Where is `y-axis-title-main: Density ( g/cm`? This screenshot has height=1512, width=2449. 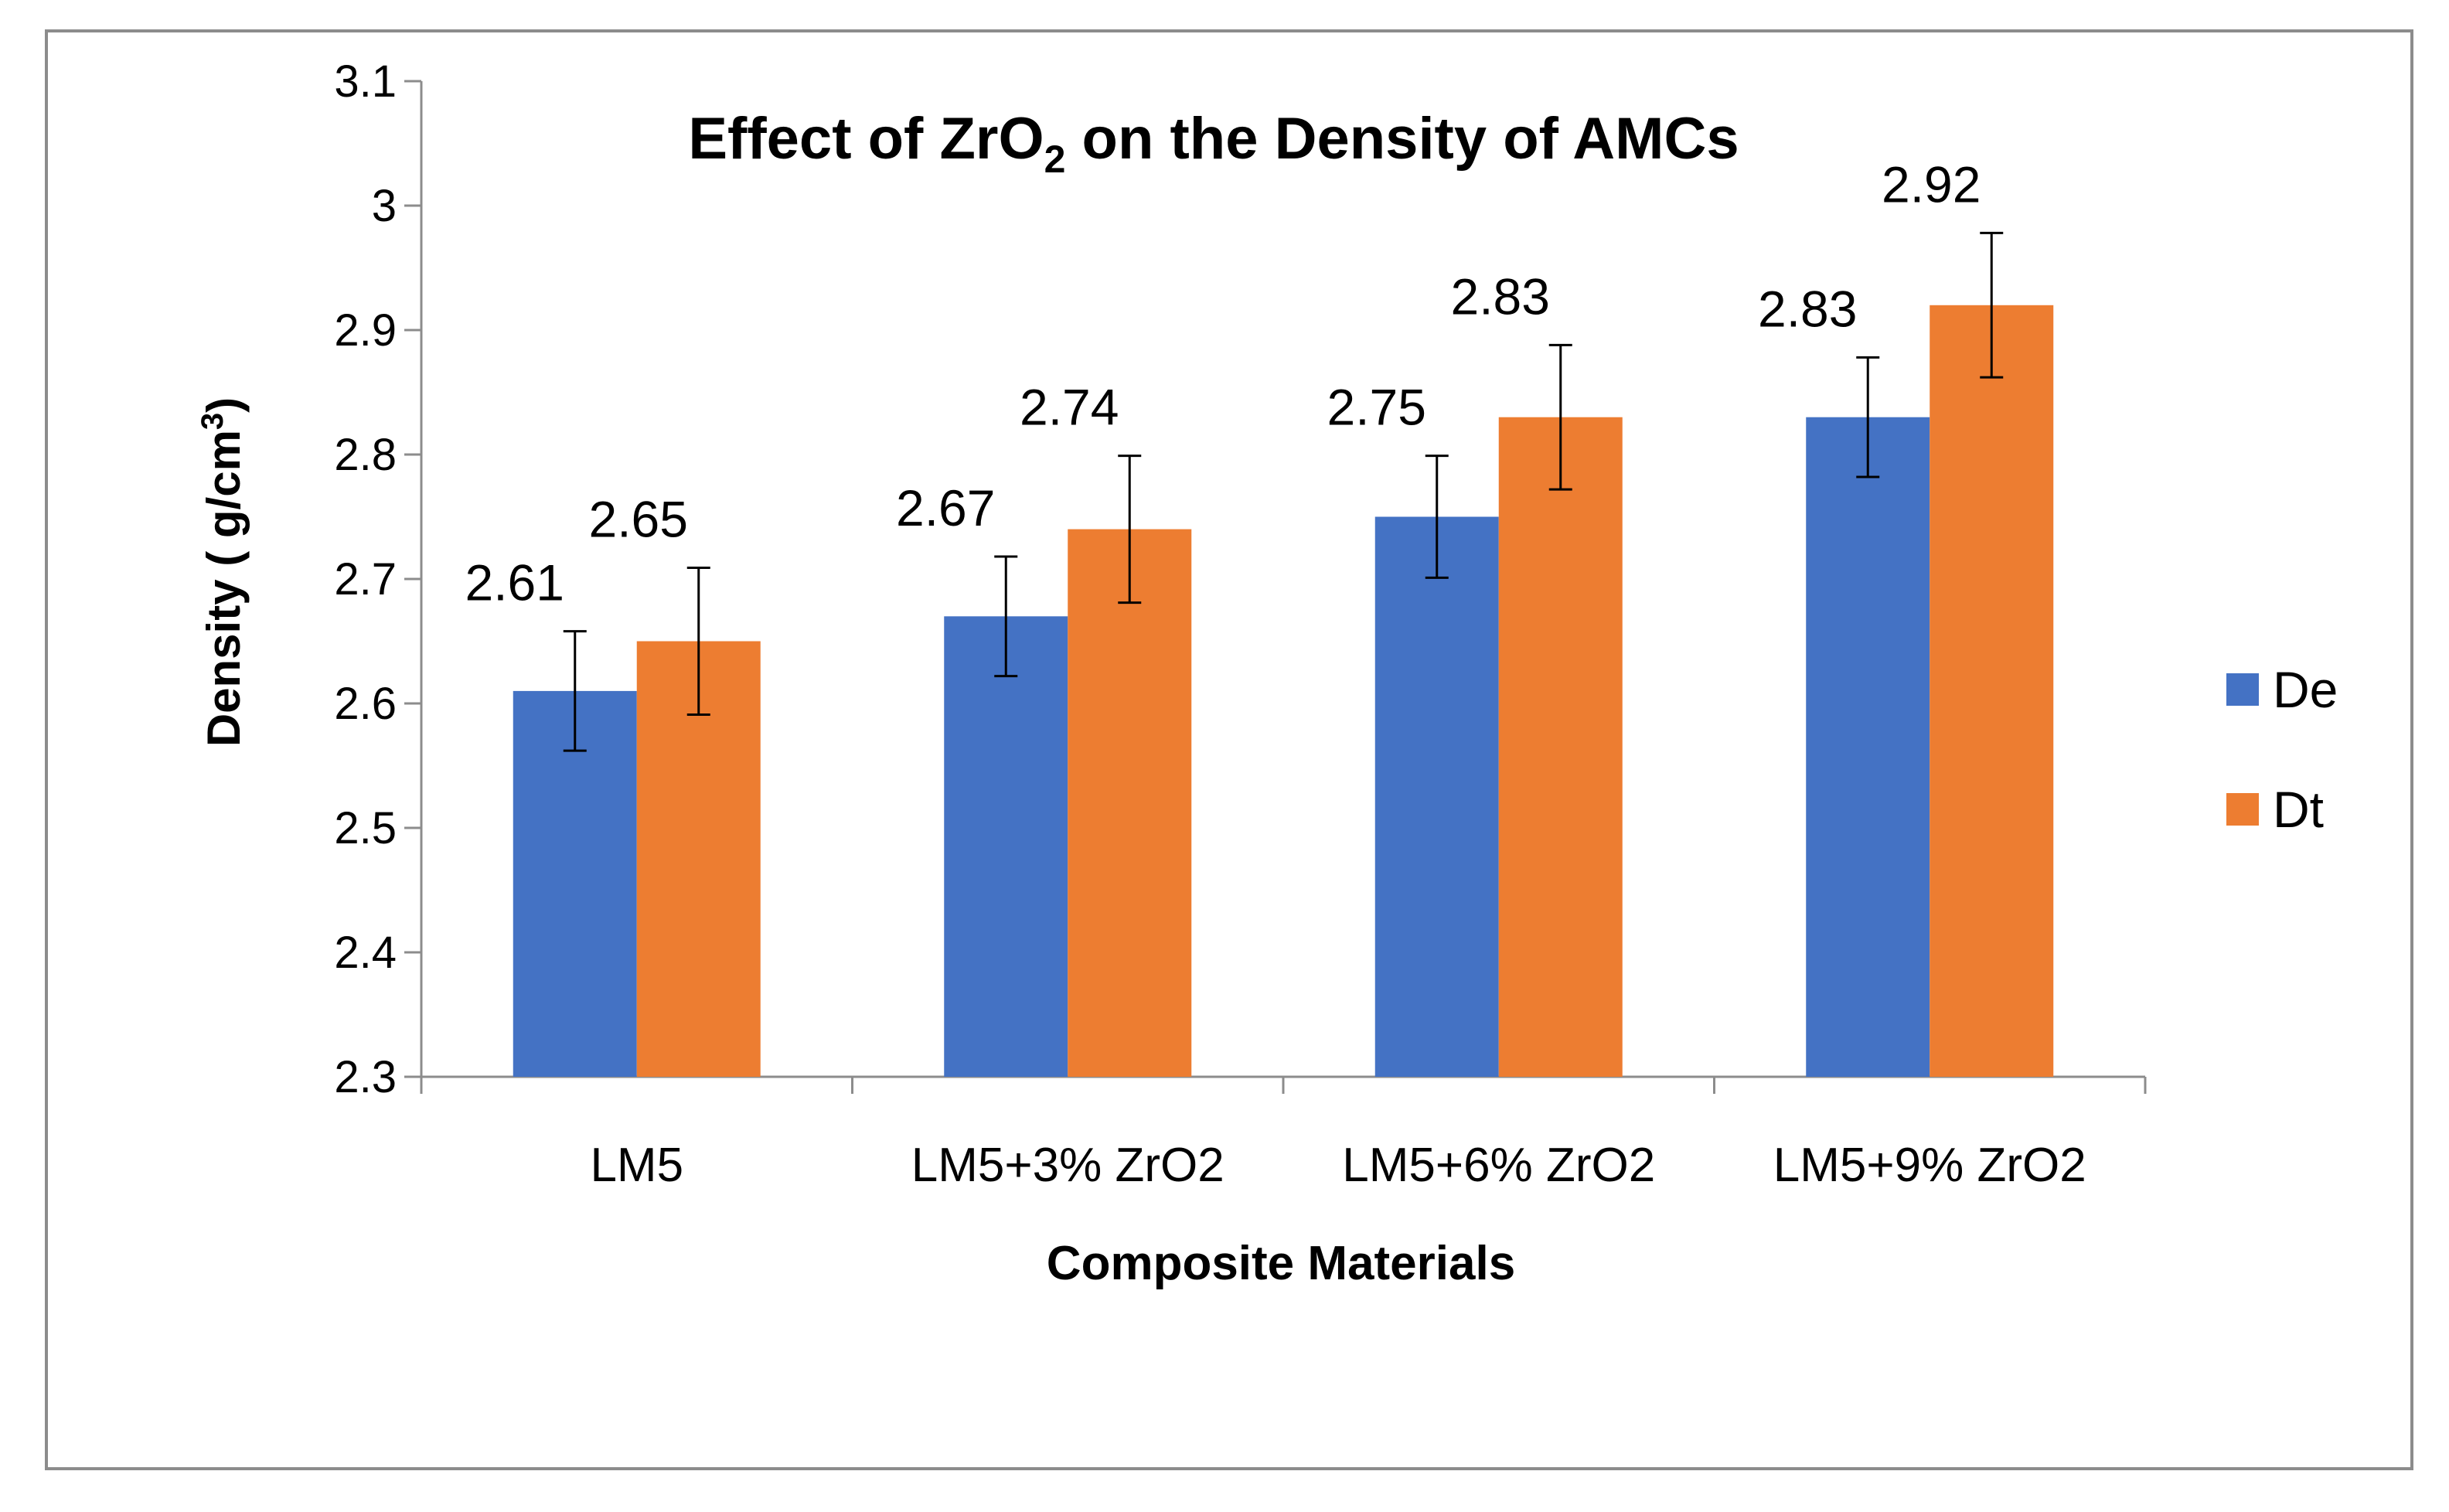 y-axis-title-main: Density ( g/cm is located at coordinates (224, 588).